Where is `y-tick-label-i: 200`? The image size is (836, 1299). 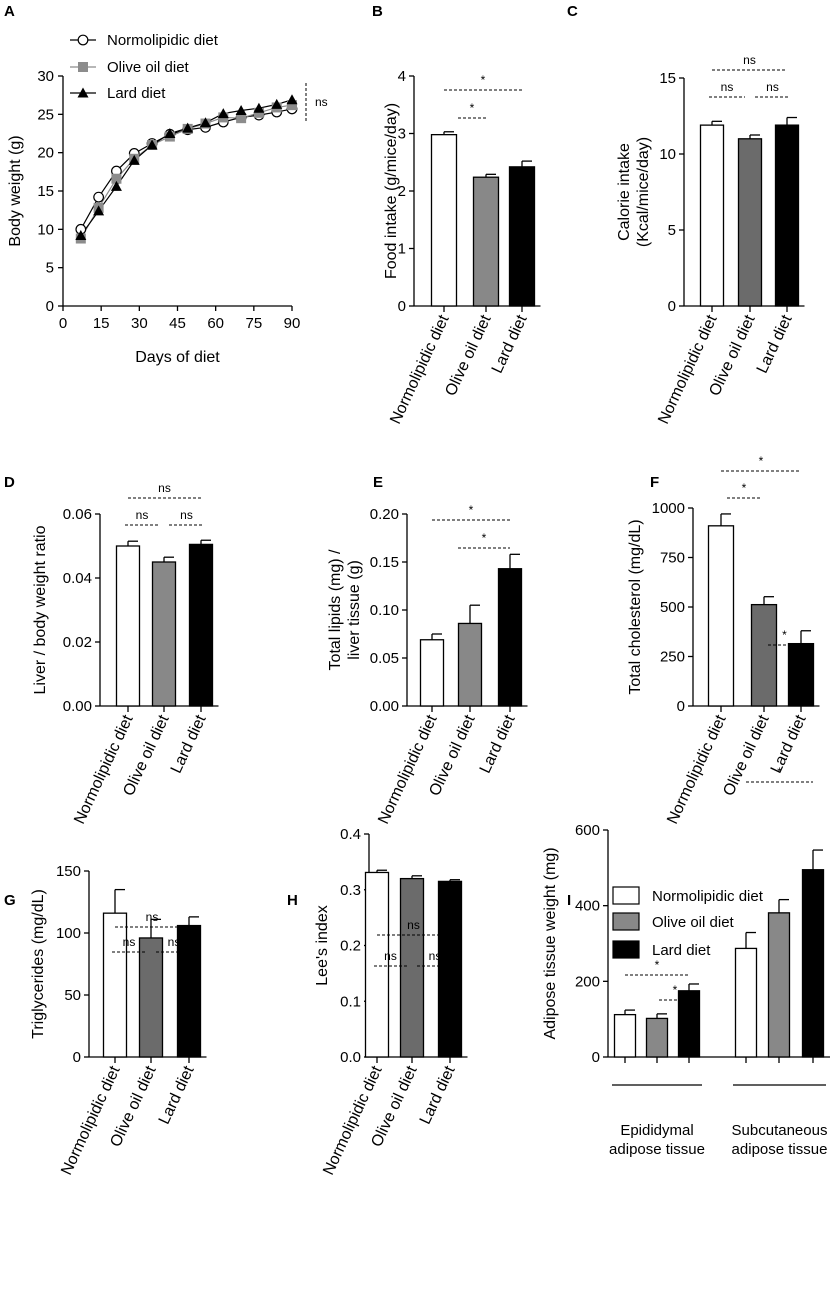
y-tick-label-i: 200 is located at coordinates (587, 981).